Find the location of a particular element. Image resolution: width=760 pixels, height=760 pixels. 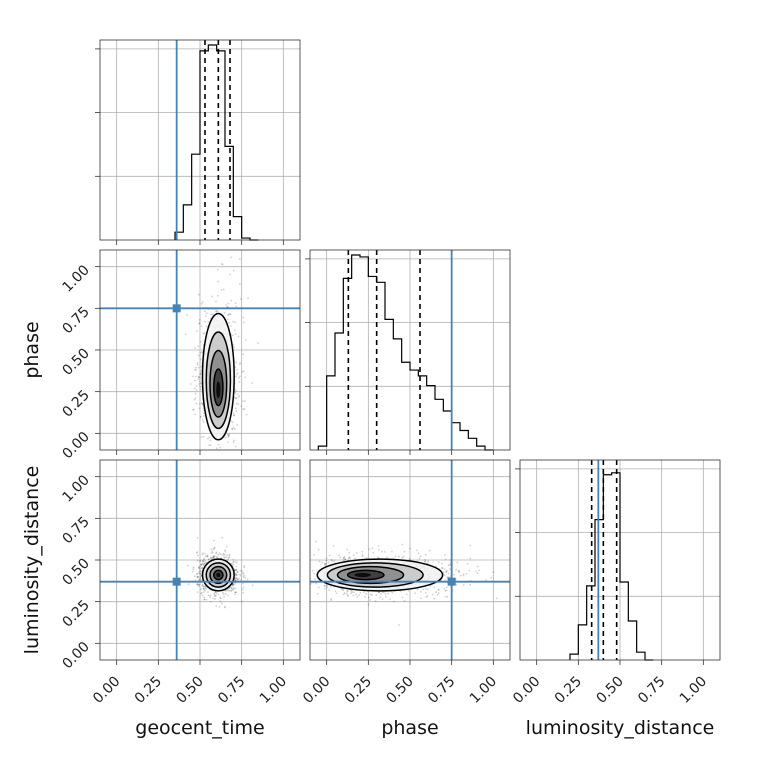

hist-geocent_time-step is located at coordinates (216, 142).